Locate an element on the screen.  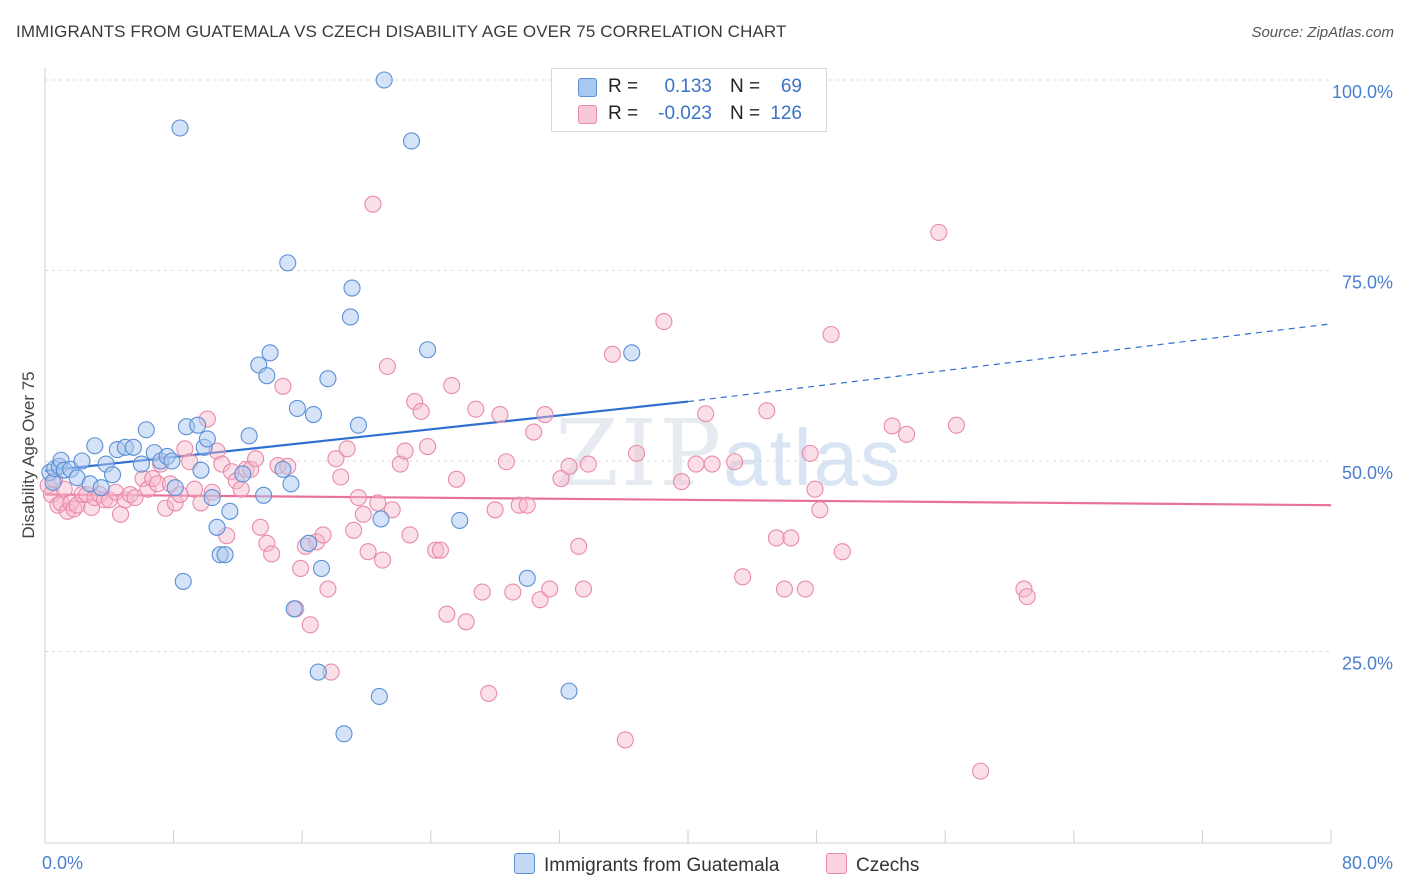
legend-n-value: 69 is located at coordinates (791, 86).